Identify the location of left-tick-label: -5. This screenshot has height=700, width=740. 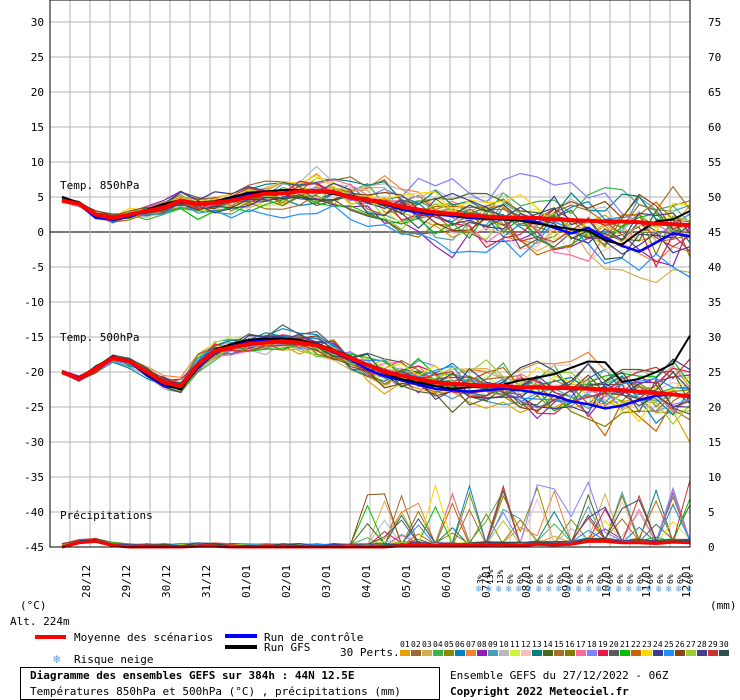
(37, 267).